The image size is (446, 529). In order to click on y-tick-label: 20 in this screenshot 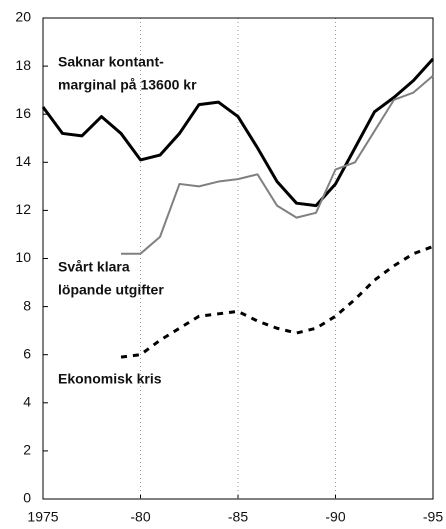, I will do `click(23, 17)`.